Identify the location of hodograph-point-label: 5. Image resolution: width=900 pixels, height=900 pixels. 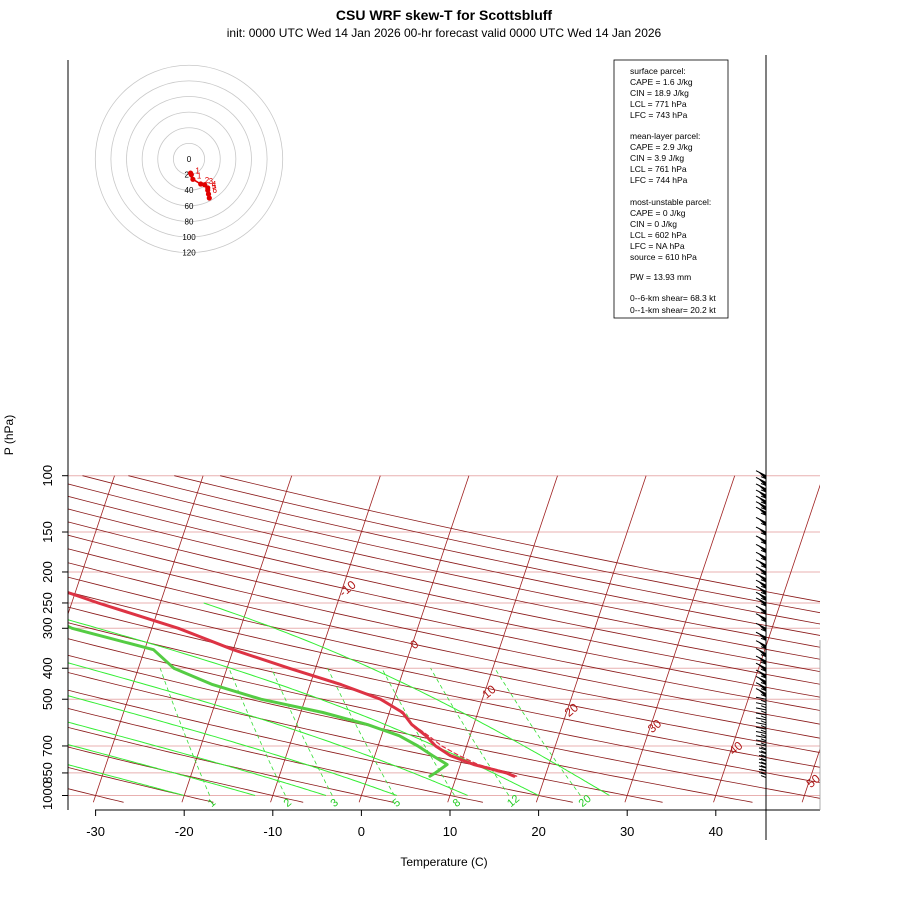
(214, 186).